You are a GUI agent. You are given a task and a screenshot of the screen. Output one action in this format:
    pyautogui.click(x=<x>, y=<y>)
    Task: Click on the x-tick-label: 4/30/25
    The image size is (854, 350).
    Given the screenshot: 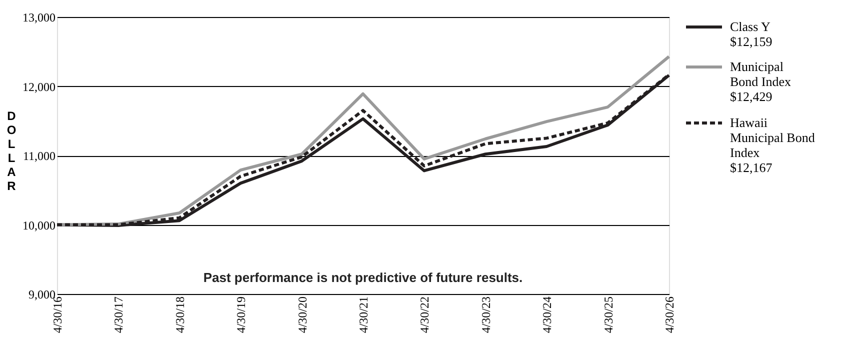 What is the action you would take?
    pyautogui.click(x=608, y=315)
    